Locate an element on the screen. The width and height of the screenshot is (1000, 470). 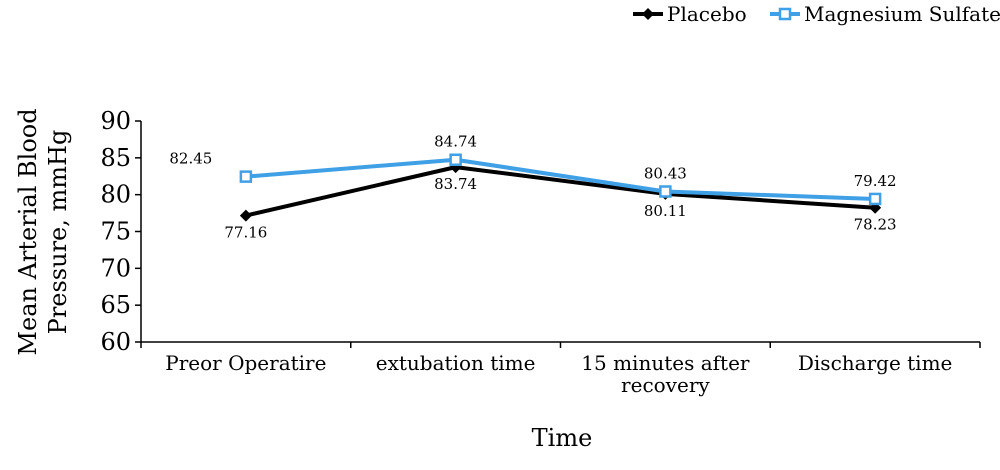
legend: Placebo Magnesium Sulfate is located at coordinates (816, 14).